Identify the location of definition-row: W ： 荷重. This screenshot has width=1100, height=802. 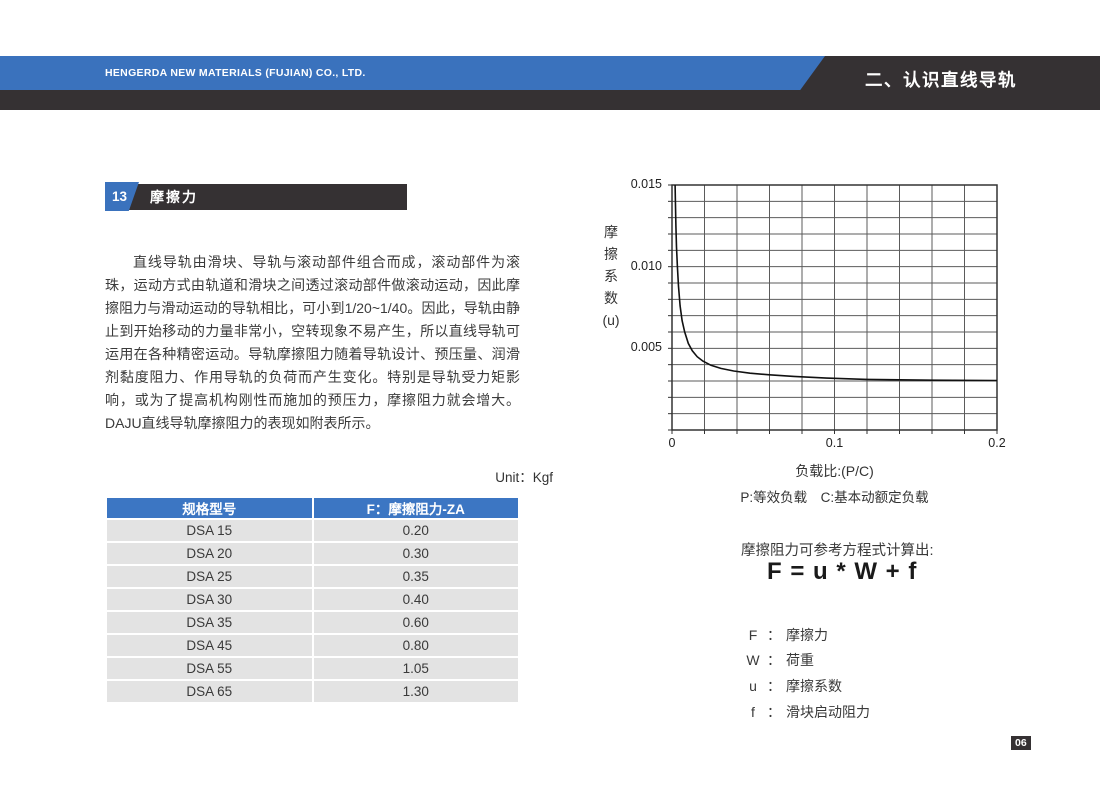
(807, 661).